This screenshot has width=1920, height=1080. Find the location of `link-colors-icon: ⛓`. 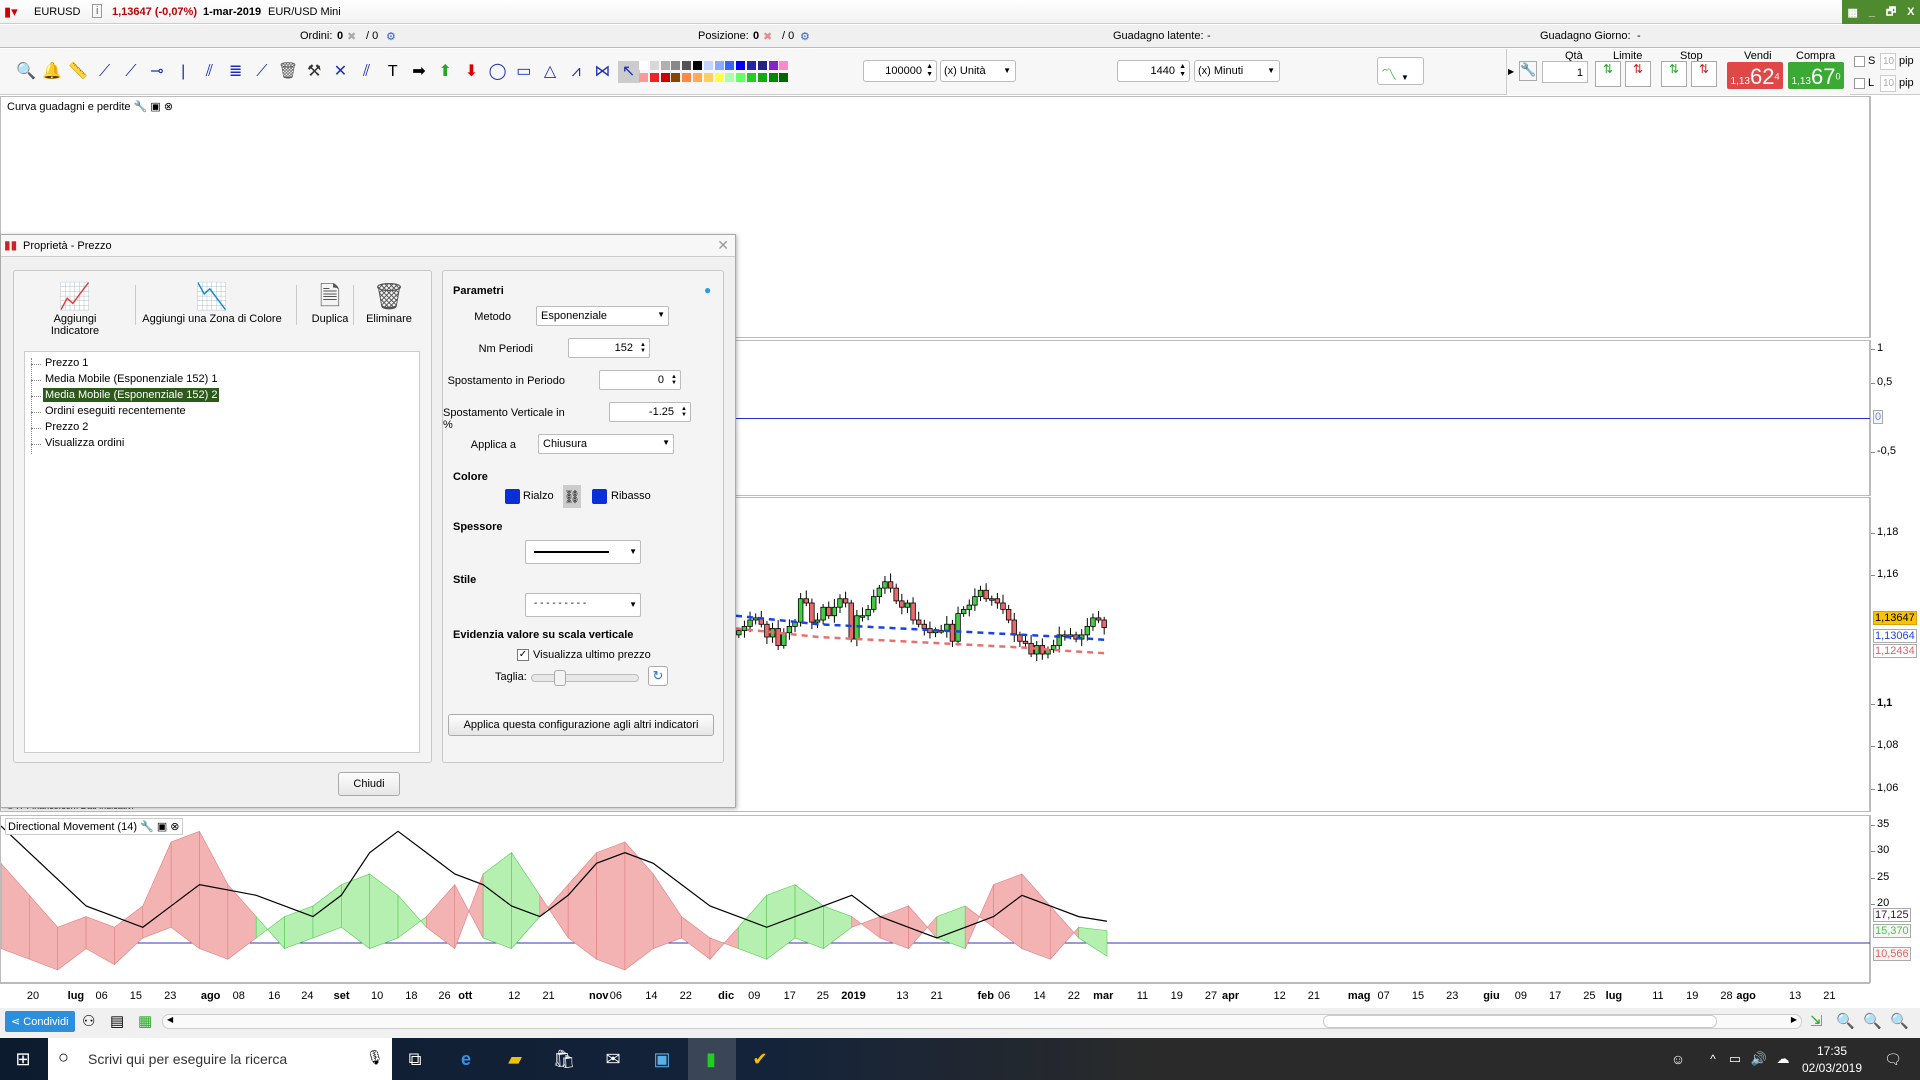

link-colors-icon: ⛓ is located at coordinates (572, 496).